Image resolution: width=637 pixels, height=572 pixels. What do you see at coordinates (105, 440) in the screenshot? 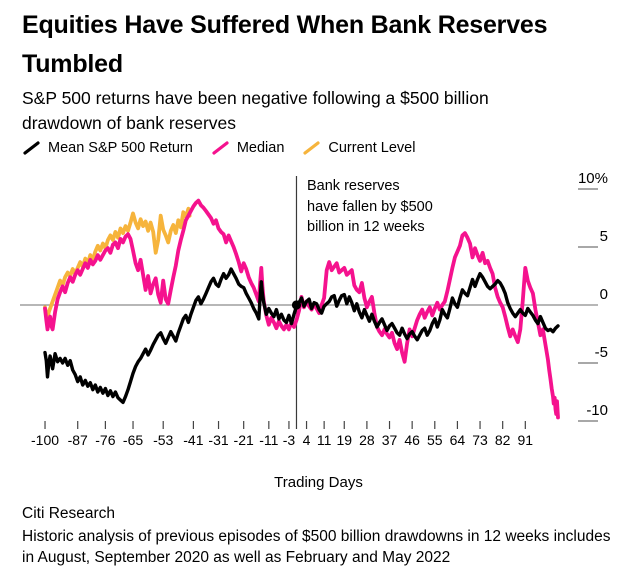
I see `x-tick-label: -76` at bounding box center [105, 440].